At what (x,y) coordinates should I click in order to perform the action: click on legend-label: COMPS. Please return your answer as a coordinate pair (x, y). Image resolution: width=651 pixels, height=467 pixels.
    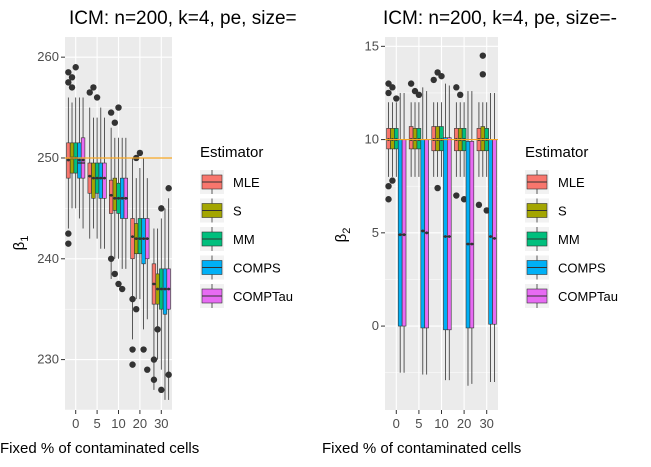
    Looking at the image, I should click on (582, 268).